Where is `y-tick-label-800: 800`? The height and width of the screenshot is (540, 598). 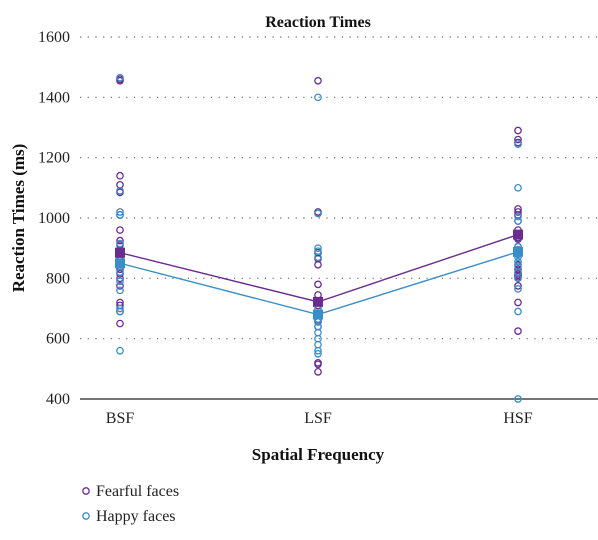
y-tick-label-800: 800 is located at coordinates (58, 278).